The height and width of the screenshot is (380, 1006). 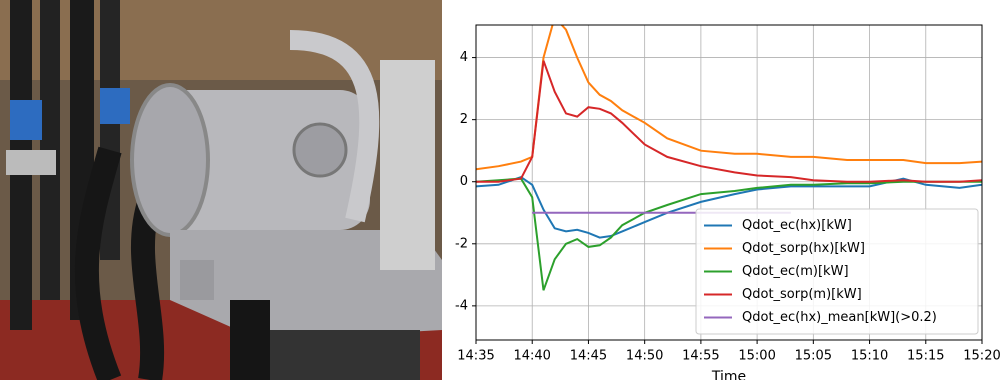 What do you see at coordinates (588, 356) in the screenshot?
I see `x-tick-label: 14:45` at bounding box center [588, 356].